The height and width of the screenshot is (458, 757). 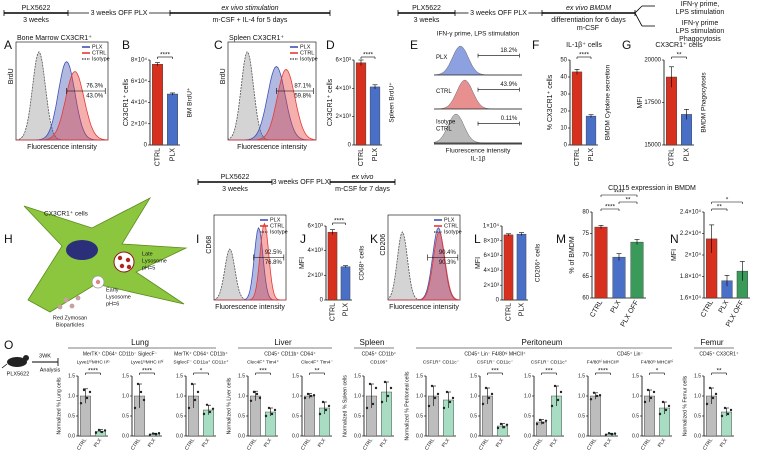 What do you see at coordinates (62, 147) in the screenshot?
I see `x-axis-label: Fluorescence intensity` at bounding box center [62, 147].